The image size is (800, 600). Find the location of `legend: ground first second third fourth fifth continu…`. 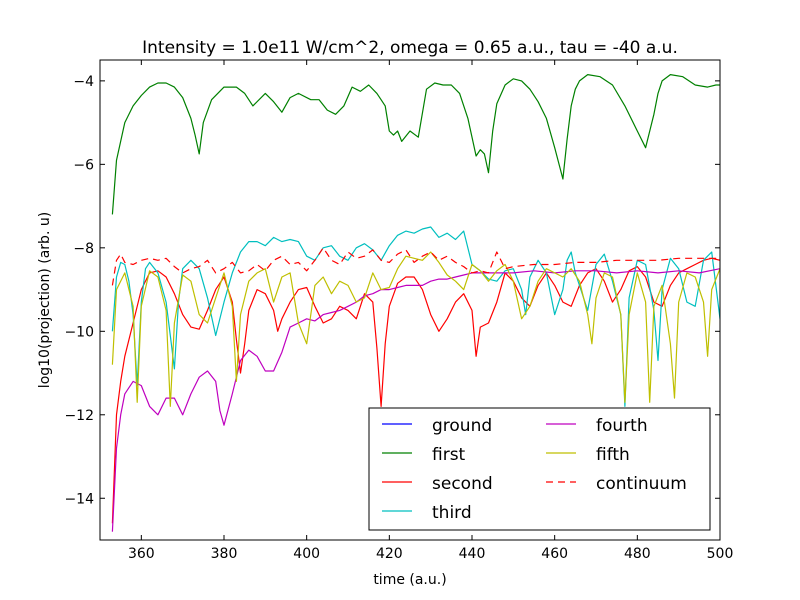

legend: ground first second third fourth fifth continu… is located at coordinates (539, 469).